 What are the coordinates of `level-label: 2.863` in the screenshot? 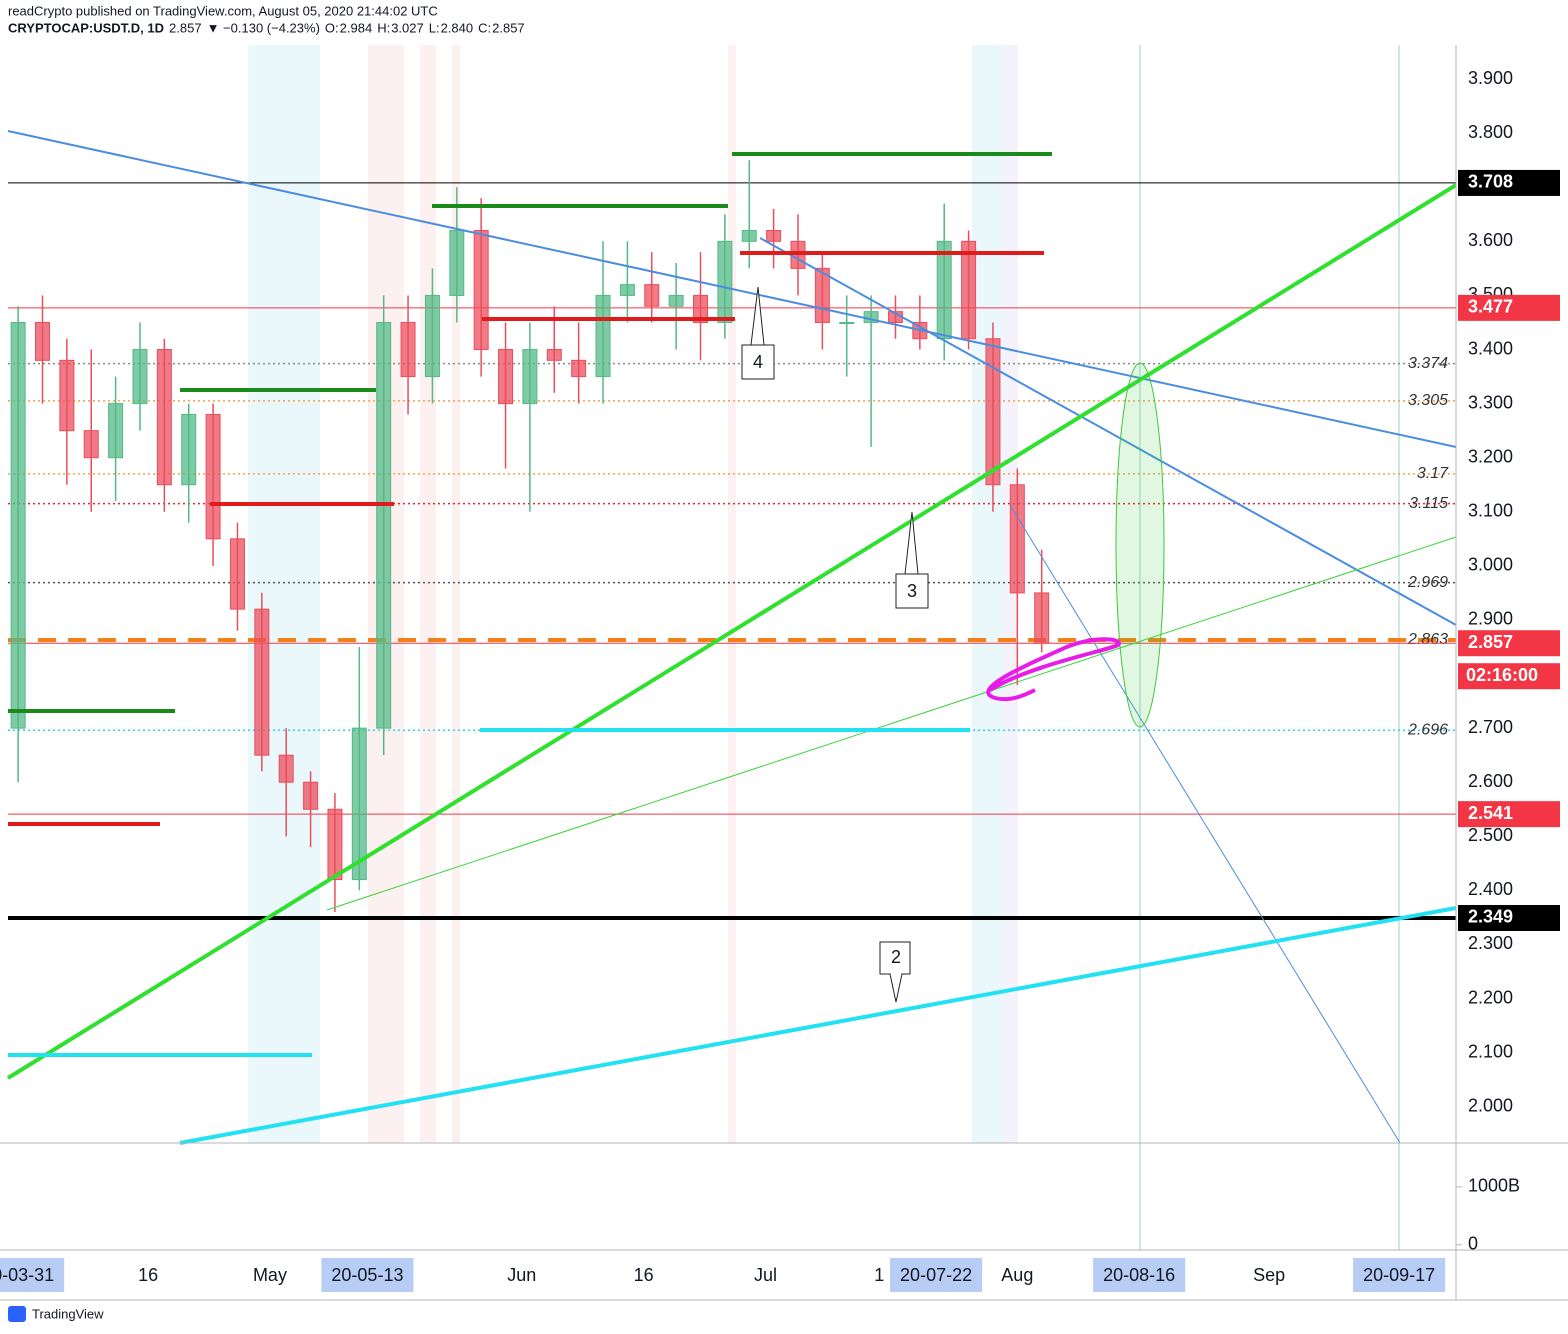 It's located at (1427, 639).